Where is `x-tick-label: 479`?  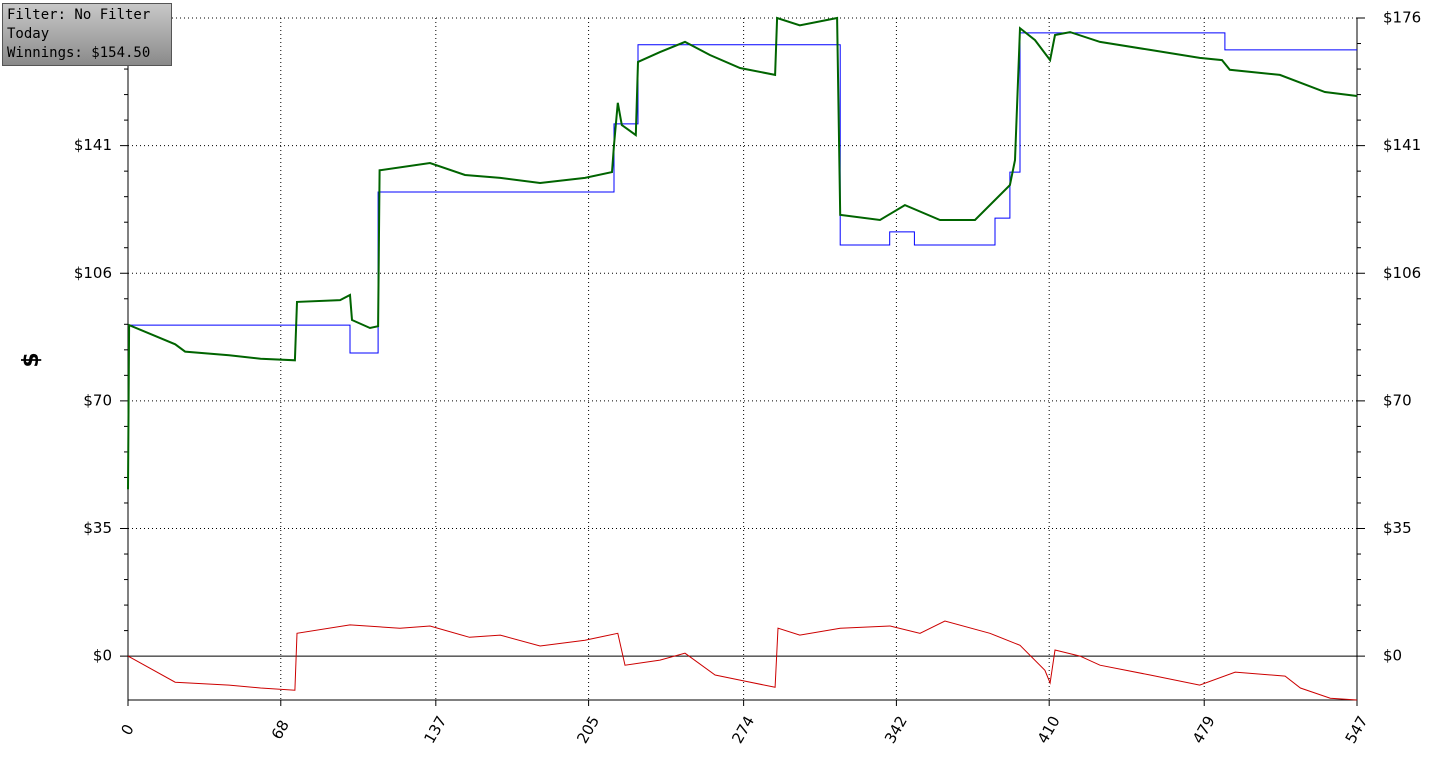
x-tick-label: 479 is located at coordinates (1204, 730).